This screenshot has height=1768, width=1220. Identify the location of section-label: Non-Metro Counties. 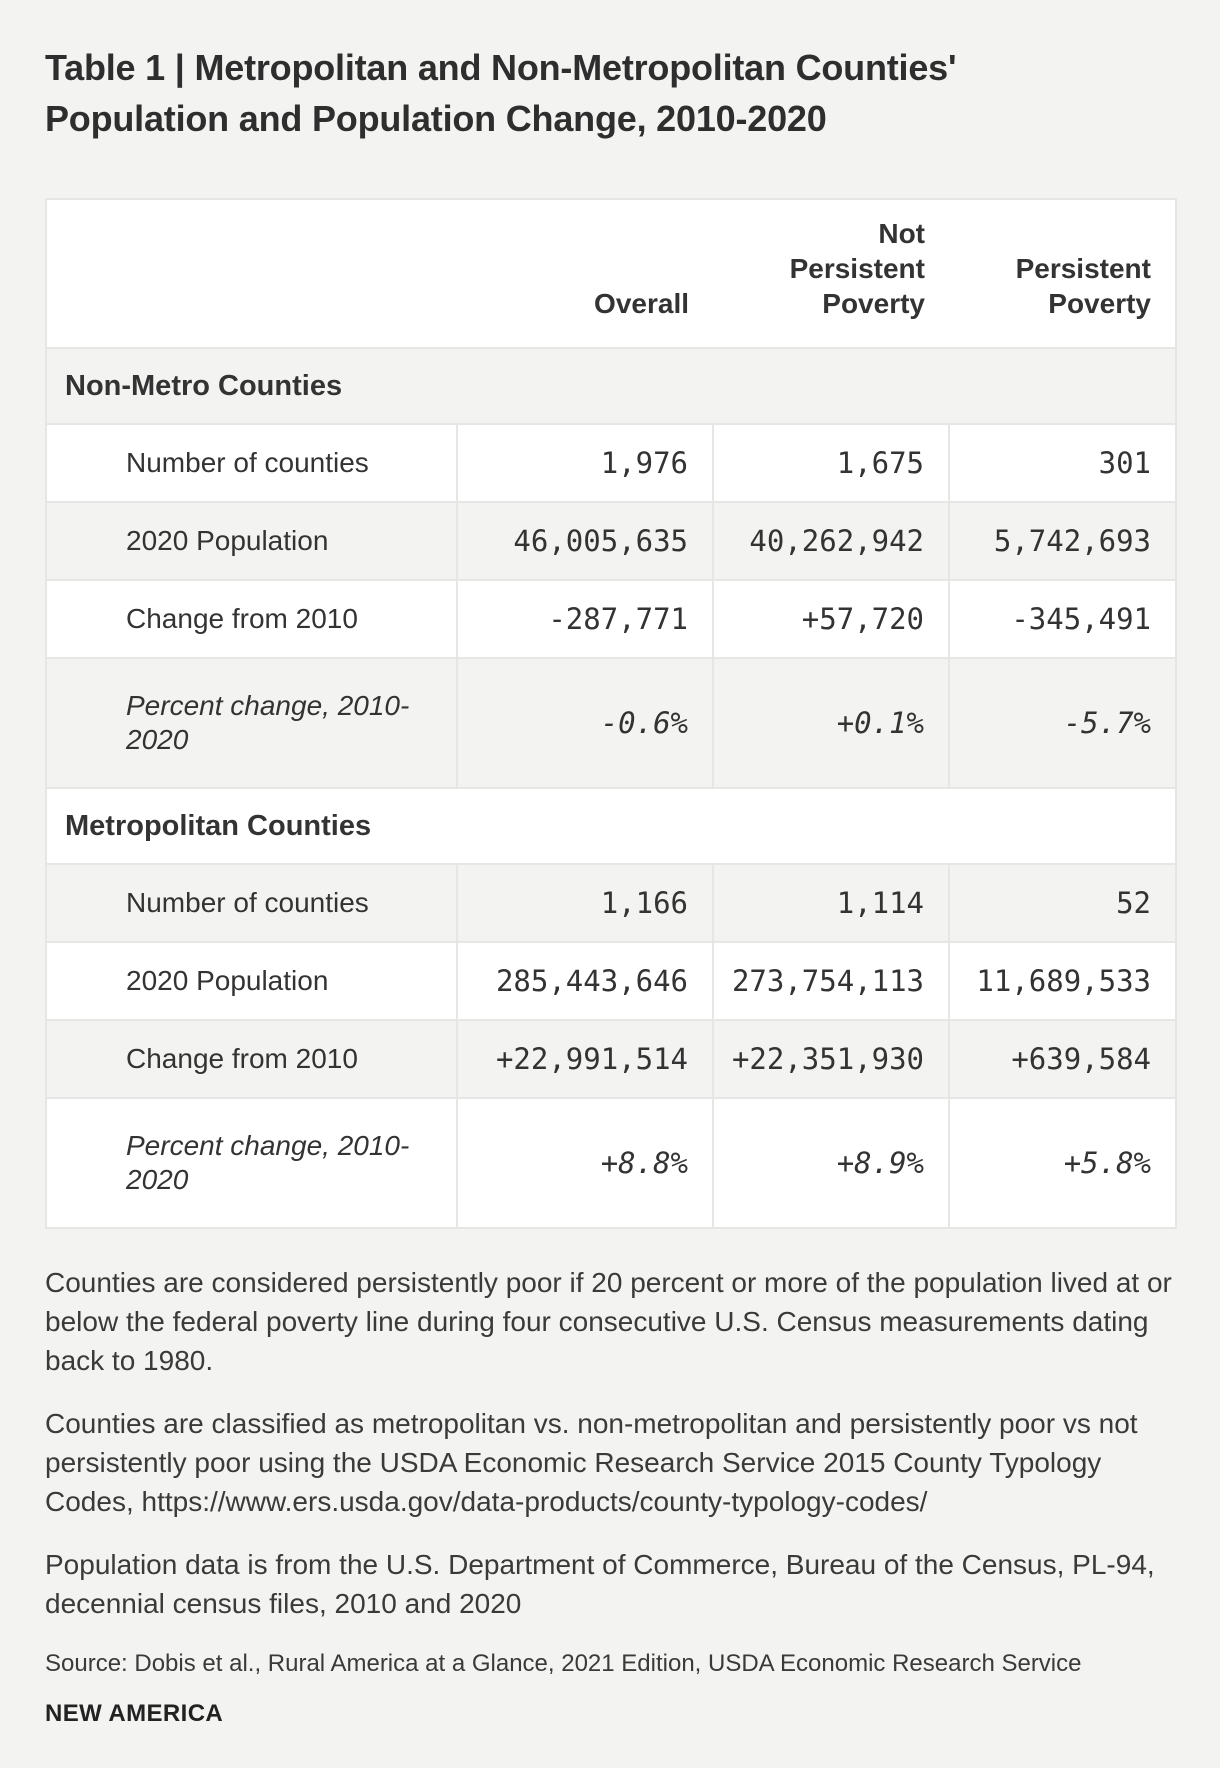
(611, 385).